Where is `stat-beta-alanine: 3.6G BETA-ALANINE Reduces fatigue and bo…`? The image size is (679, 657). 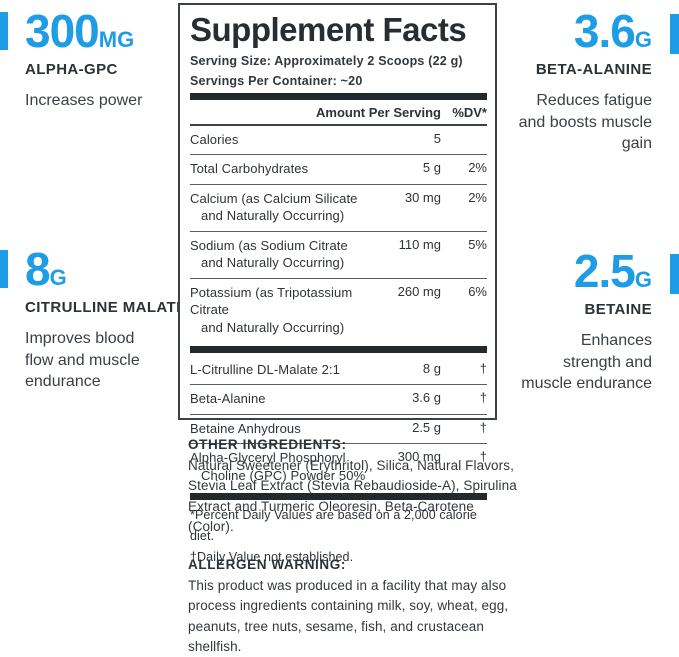
stat-beta-alanine: 3.6G BETA-ALANINE Reduces fatigue and bo… is located at coordinates (562, 81).